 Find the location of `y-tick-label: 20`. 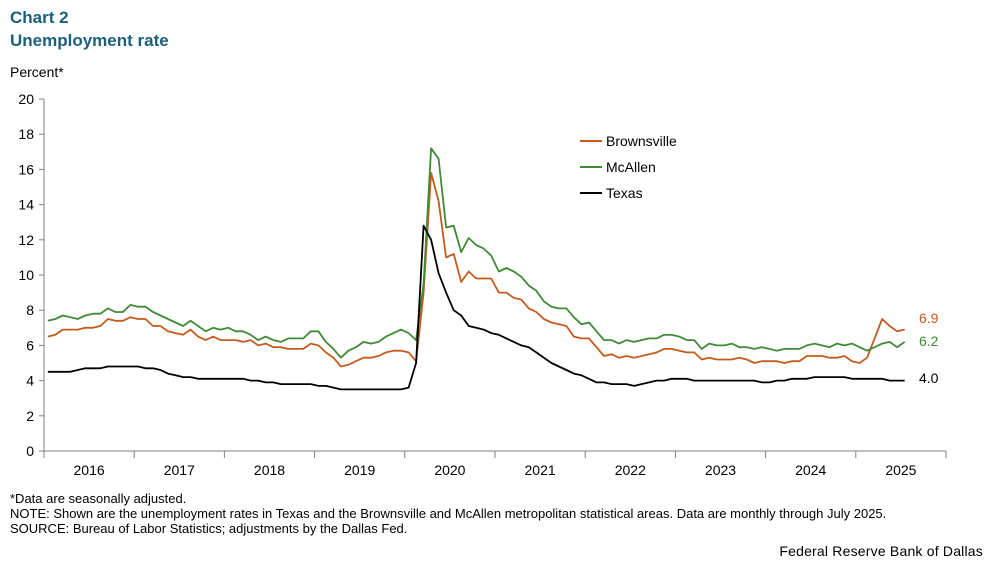

y-tick-label: 20 is located at coordinates (26, 99).